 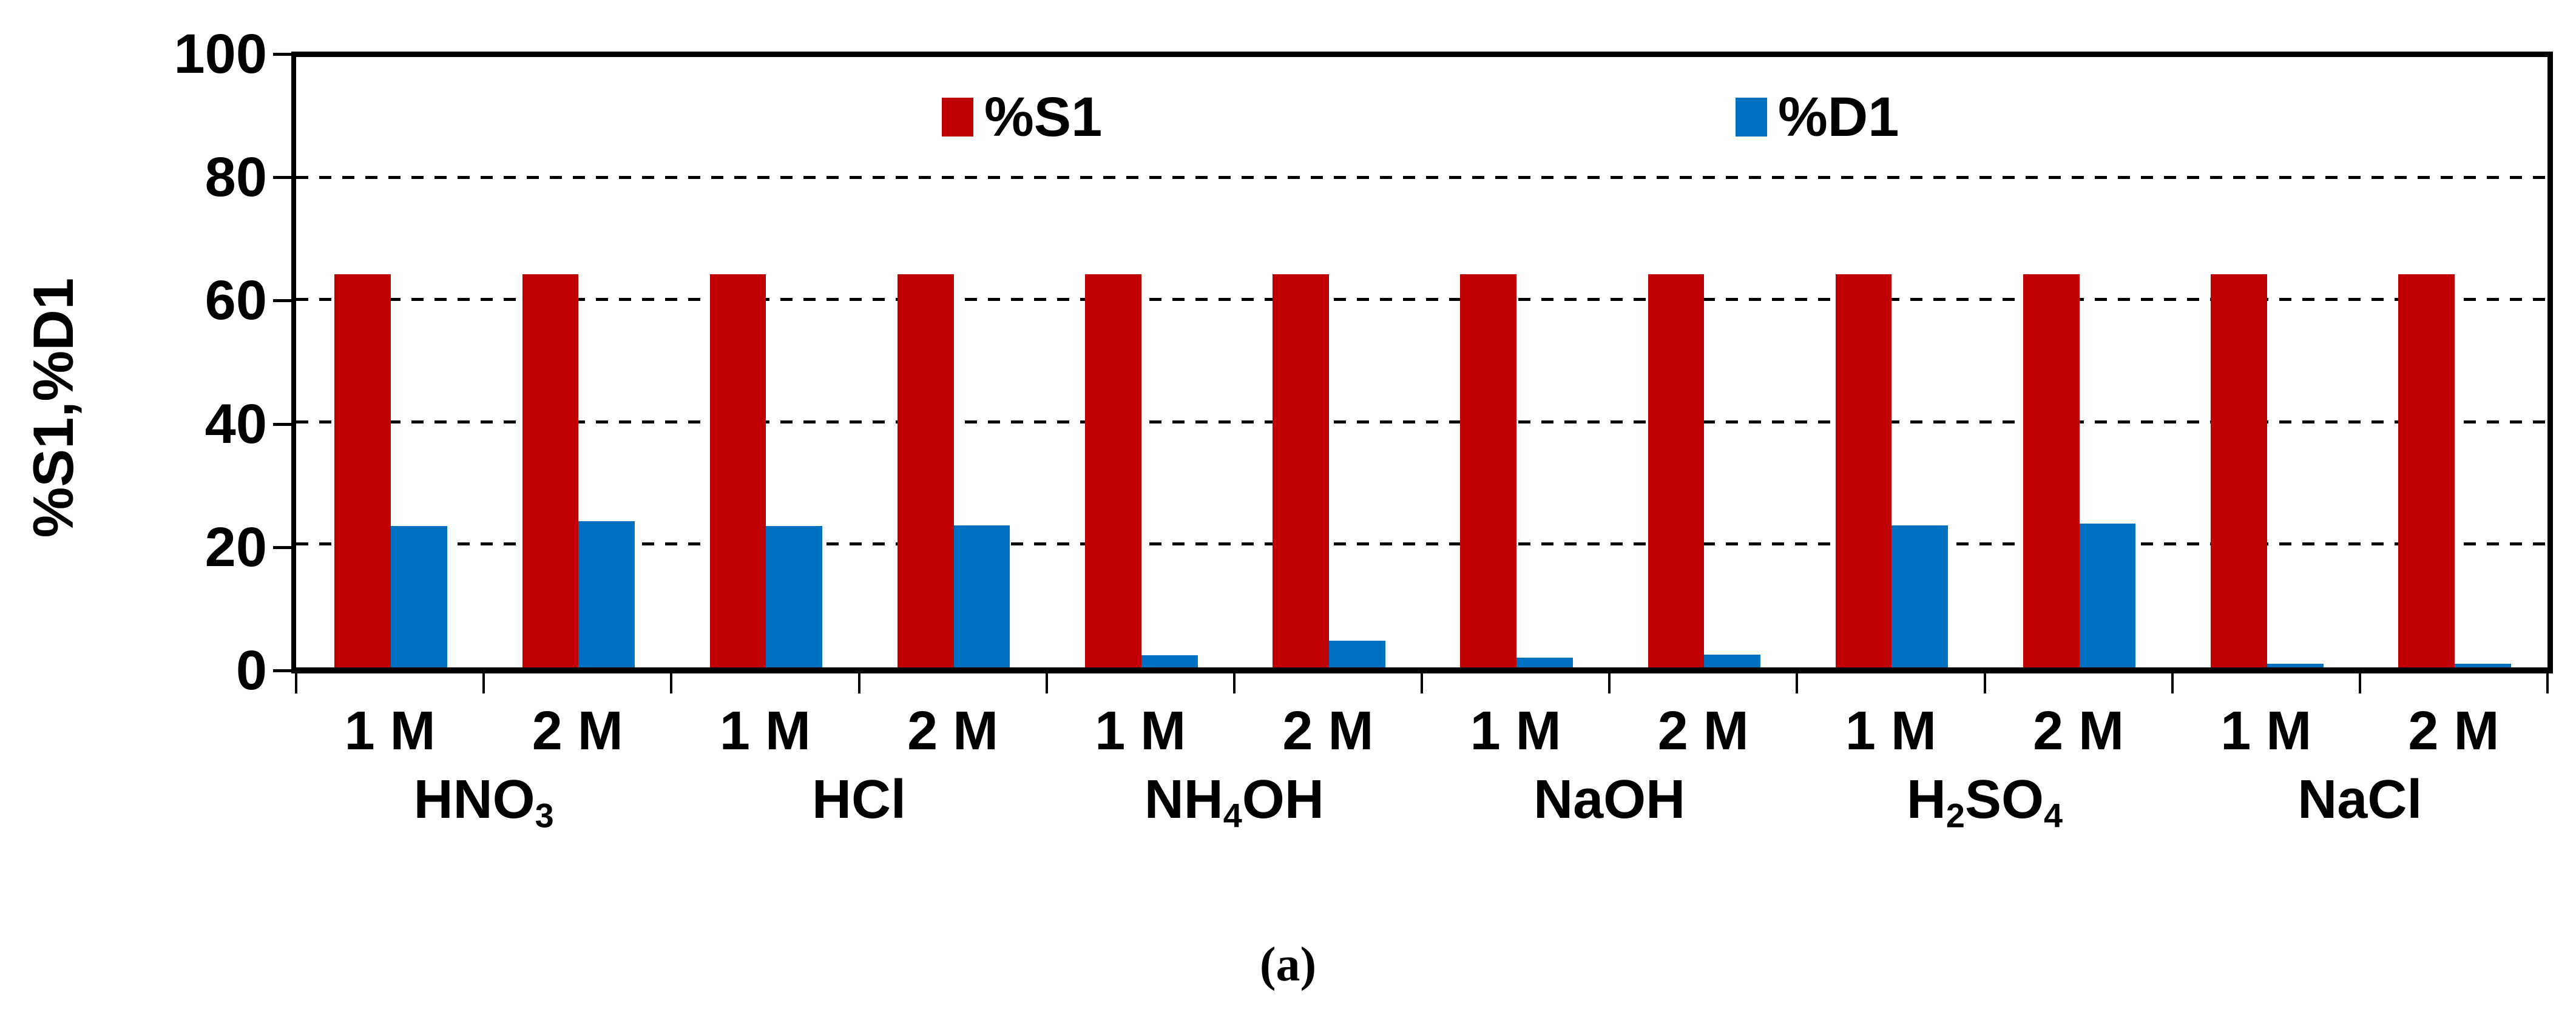 I want to click on gridline-y40, so click(x=1421, y=421).